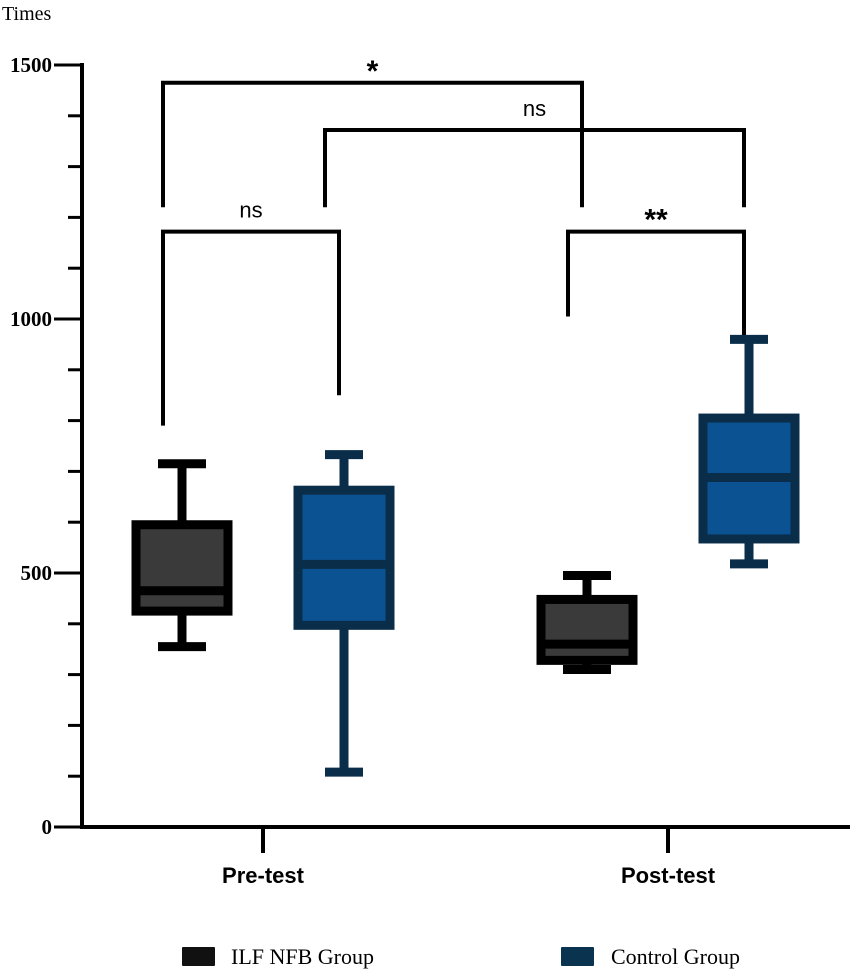 This screenshot has width=854, height=971. What do you see at coordinates (675, 956) in the screenshot?
I see `legend-label: Control Group` at bounding box center [675, 956].